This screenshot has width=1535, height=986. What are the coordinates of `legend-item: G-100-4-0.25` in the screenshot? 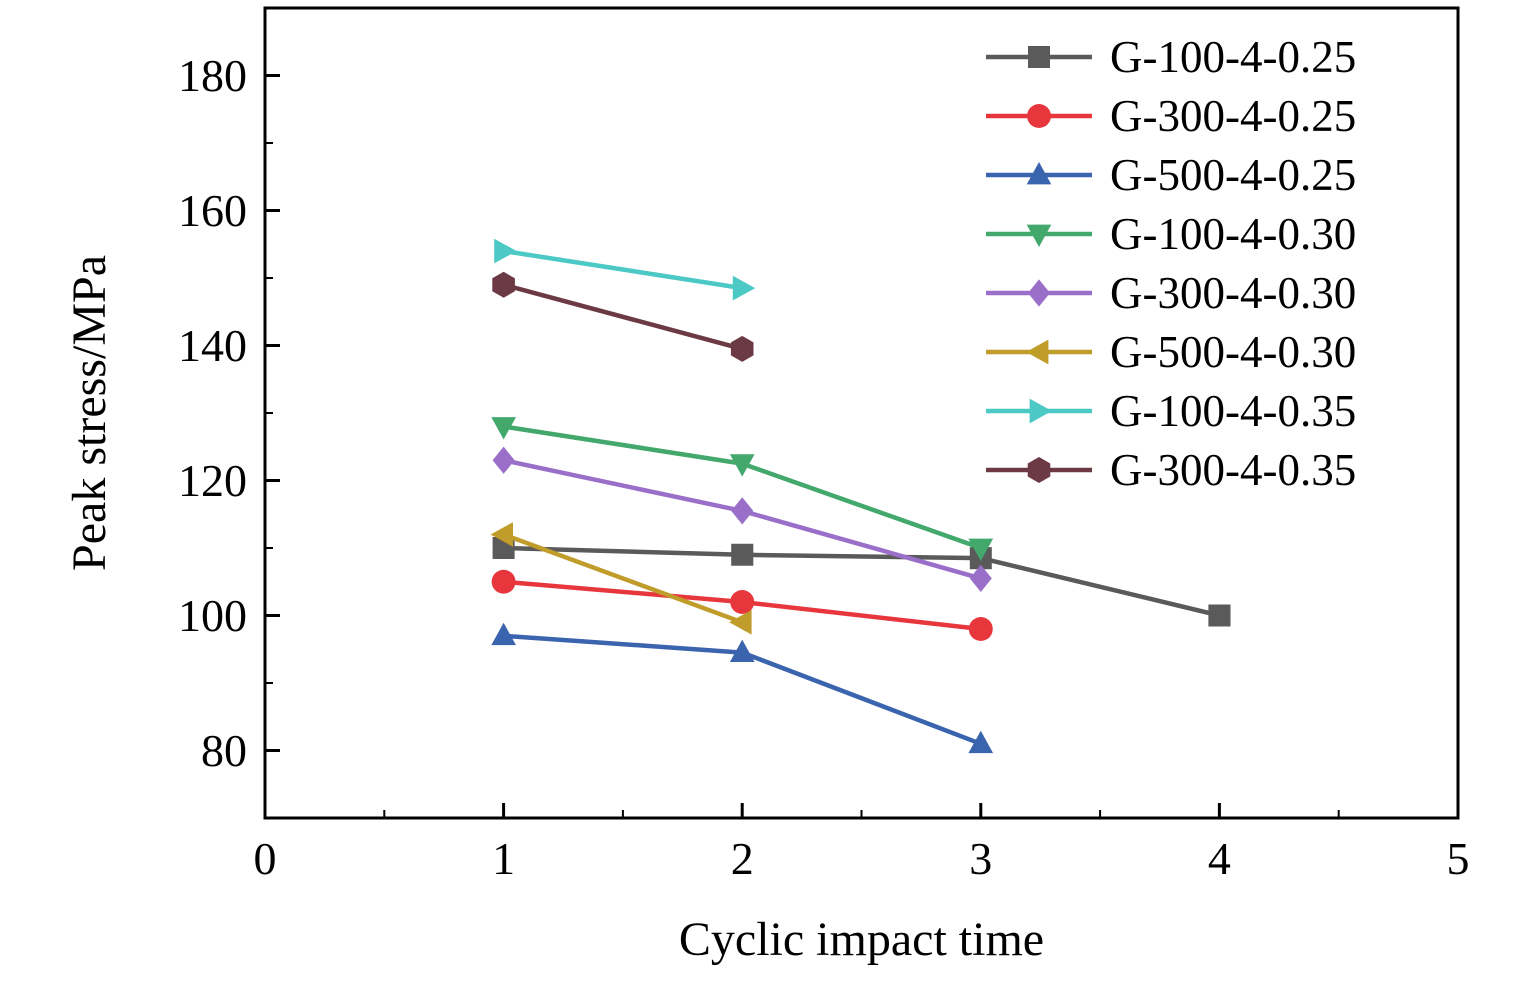 It's located at (1171, 57).